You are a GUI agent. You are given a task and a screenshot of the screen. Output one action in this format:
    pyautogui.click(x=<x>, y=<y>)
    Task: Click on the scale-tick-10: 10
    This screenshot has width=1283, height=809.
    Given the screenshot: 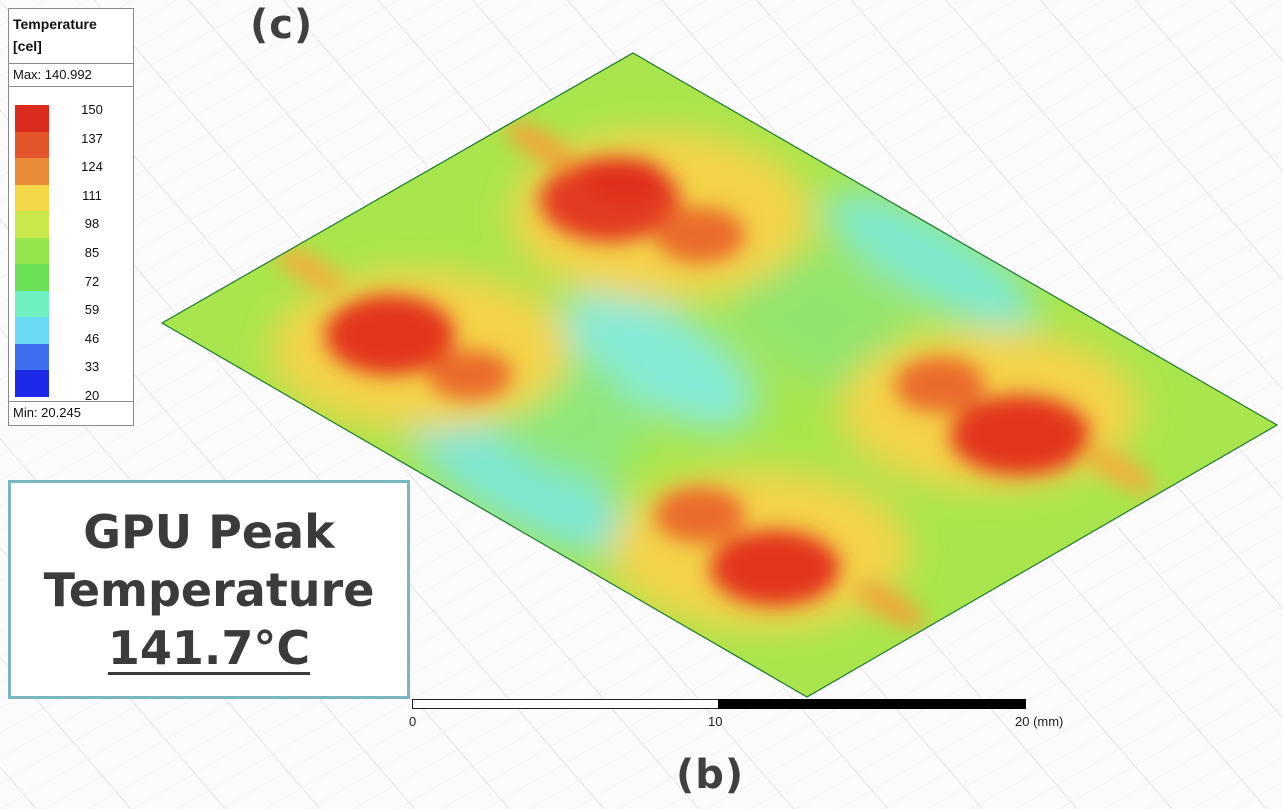 What is the action you would take?
    pyautogui.click(x=715, y=721)
    